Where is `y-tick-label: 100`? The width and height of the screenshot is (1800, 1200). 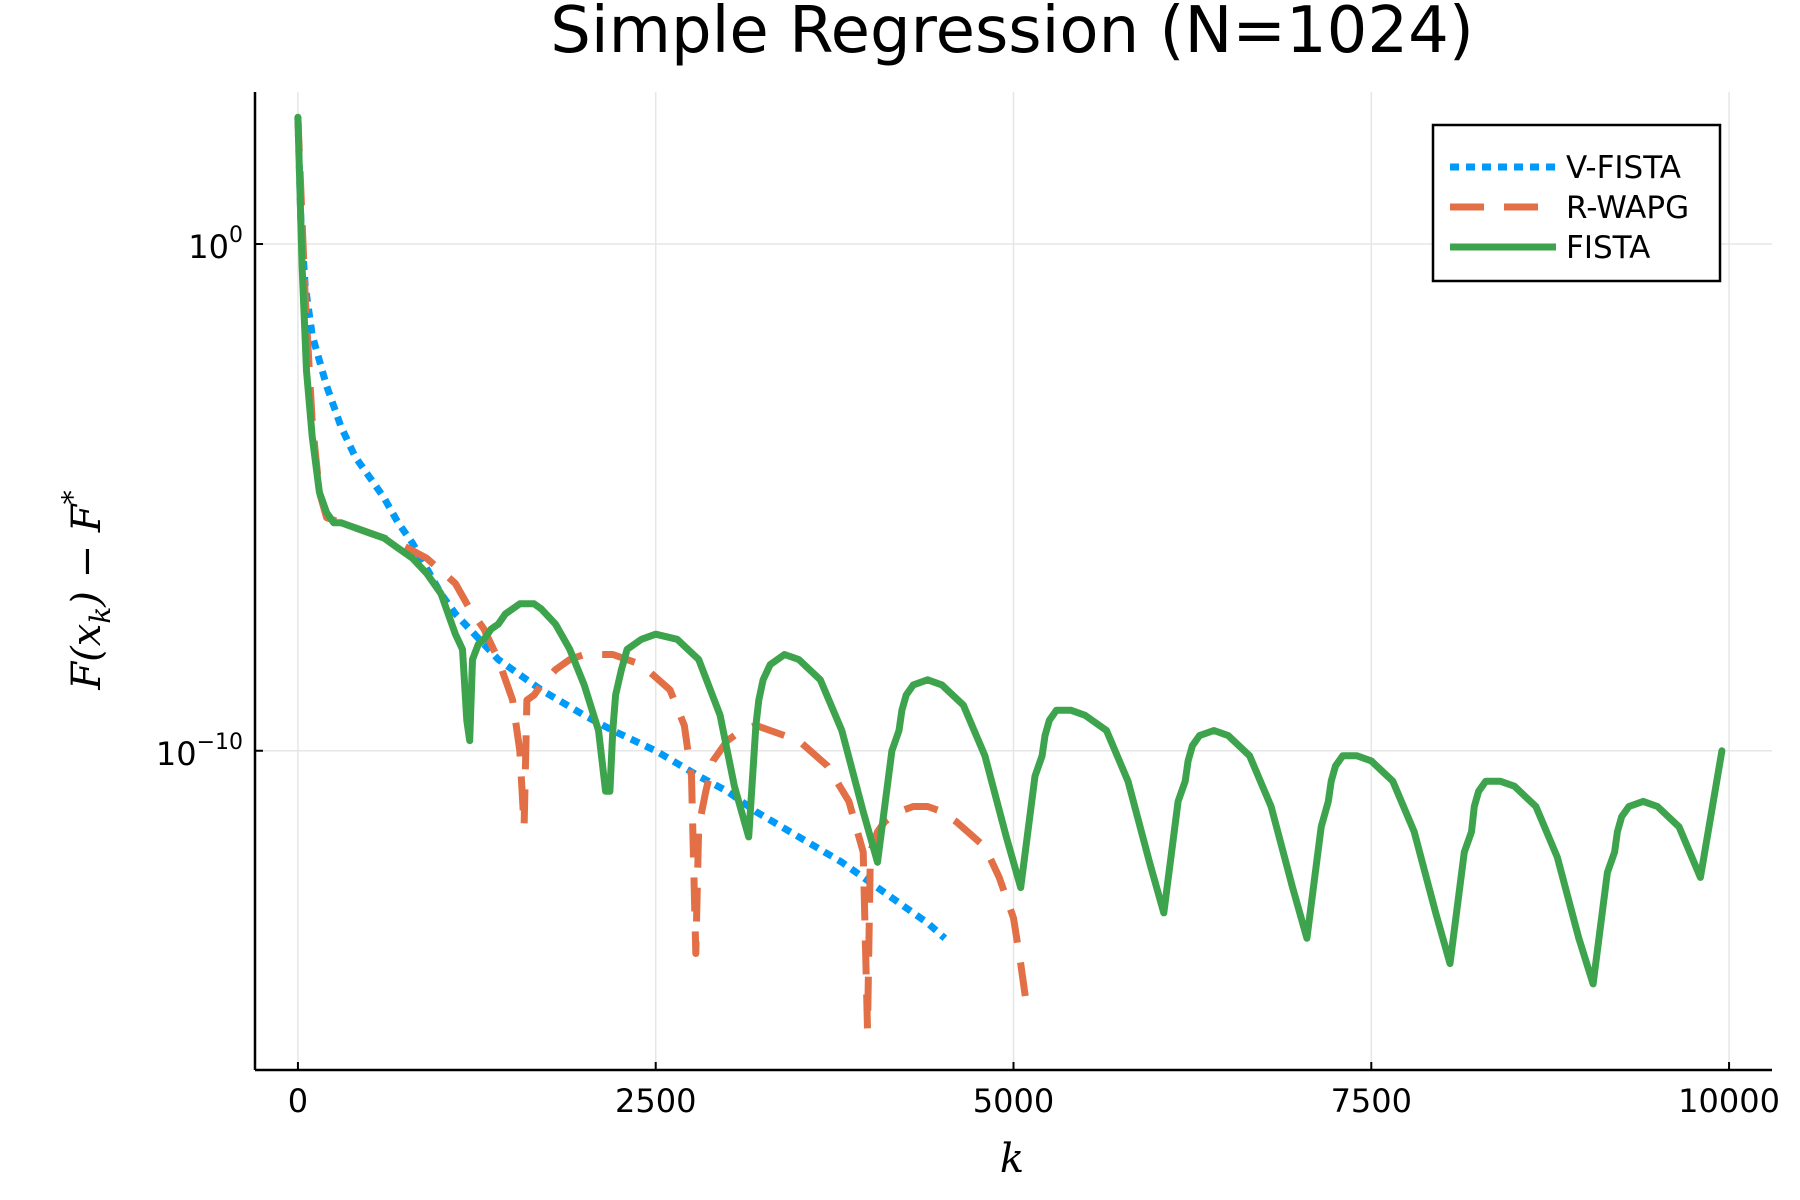 y-tick-label: 100 is located at coordinates (215, 244).